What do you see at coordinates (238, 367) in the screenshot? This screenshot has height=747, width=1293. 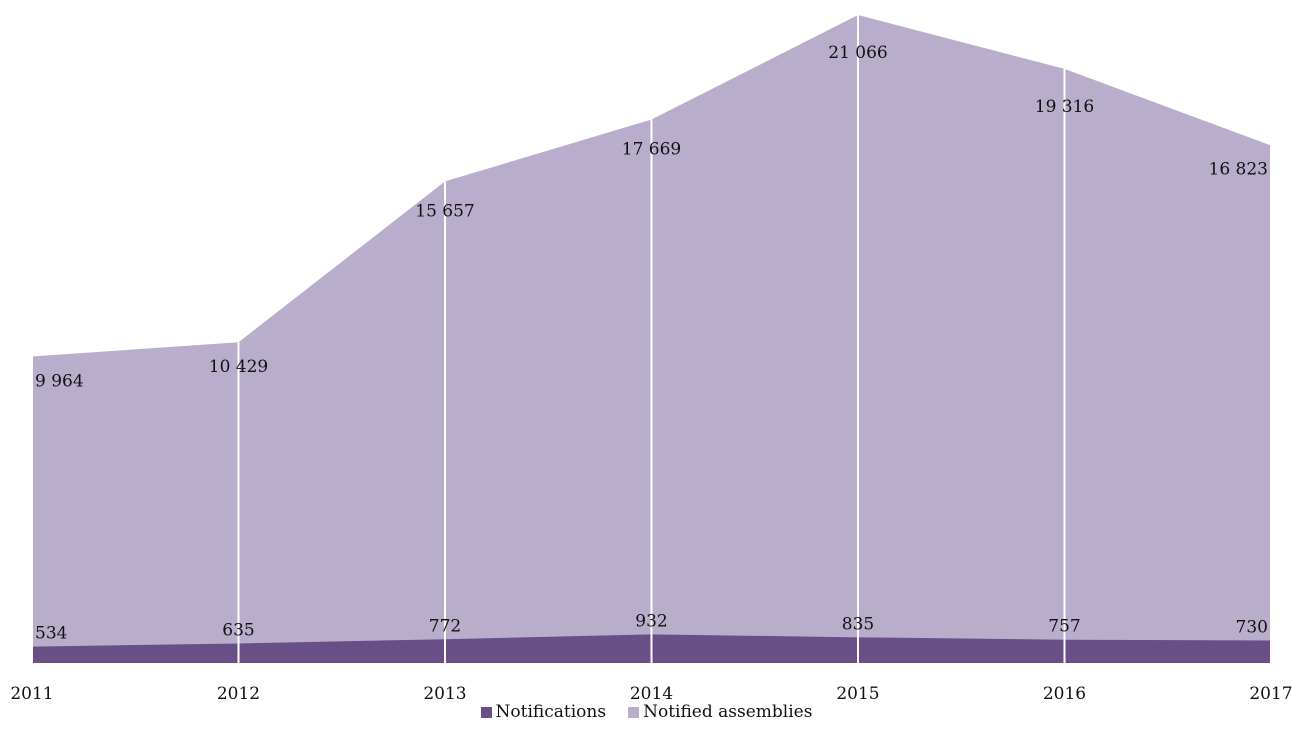 I see `data-label-notified-assemblies: 10 429` at bounding box center [238, 367].